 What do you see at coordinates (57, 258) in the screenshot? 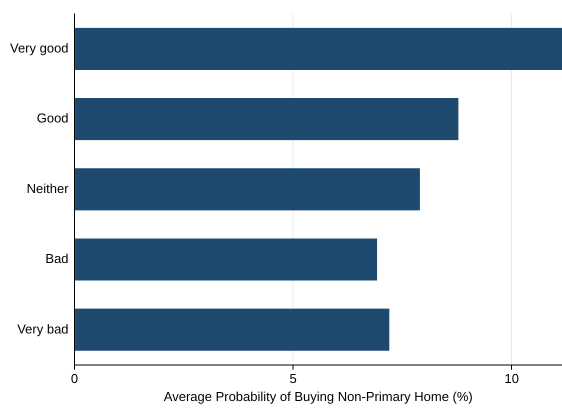
I see `y-tick-label: Bad` at bounding box center [57, 258].